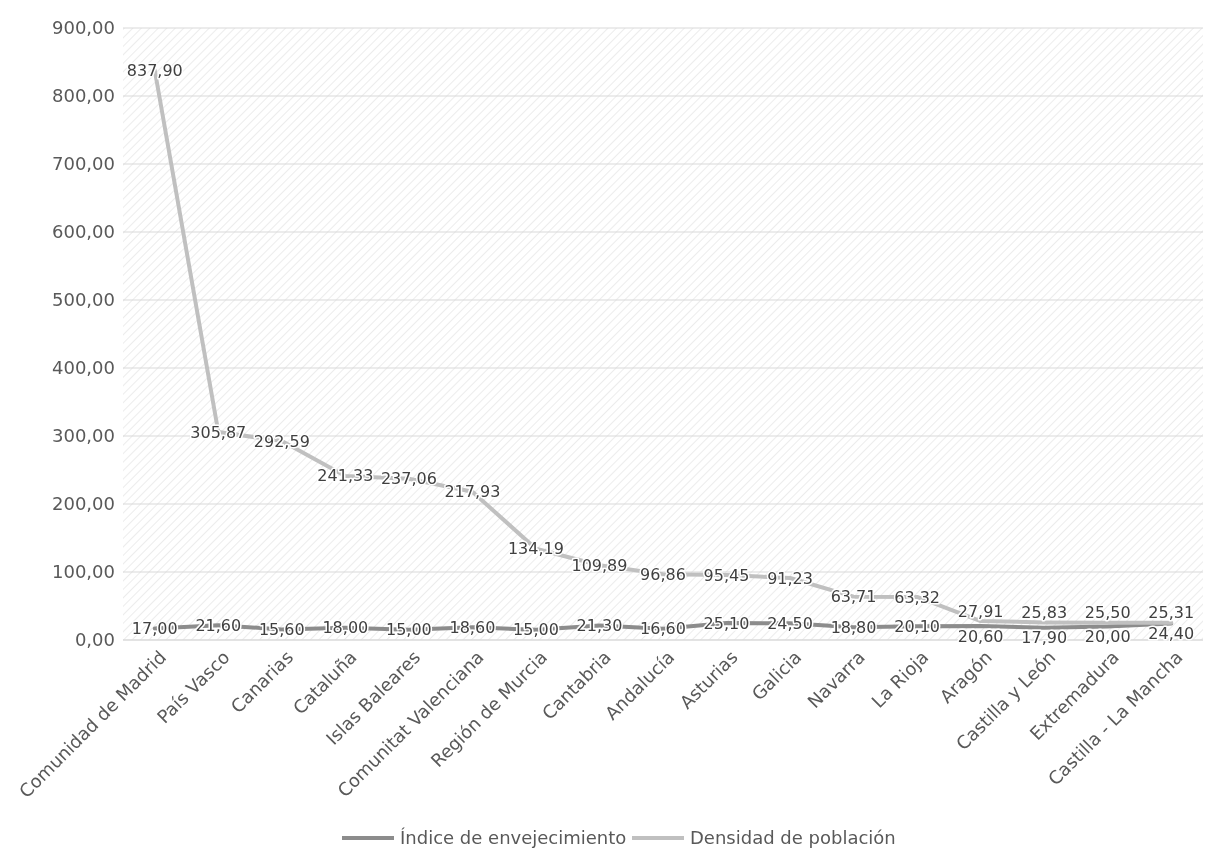 The width and height of the screenshot is (1208, 863). Describe the element at coordinates (154, 70) in the screenshot. I see `data-label: 837,90` at that location.